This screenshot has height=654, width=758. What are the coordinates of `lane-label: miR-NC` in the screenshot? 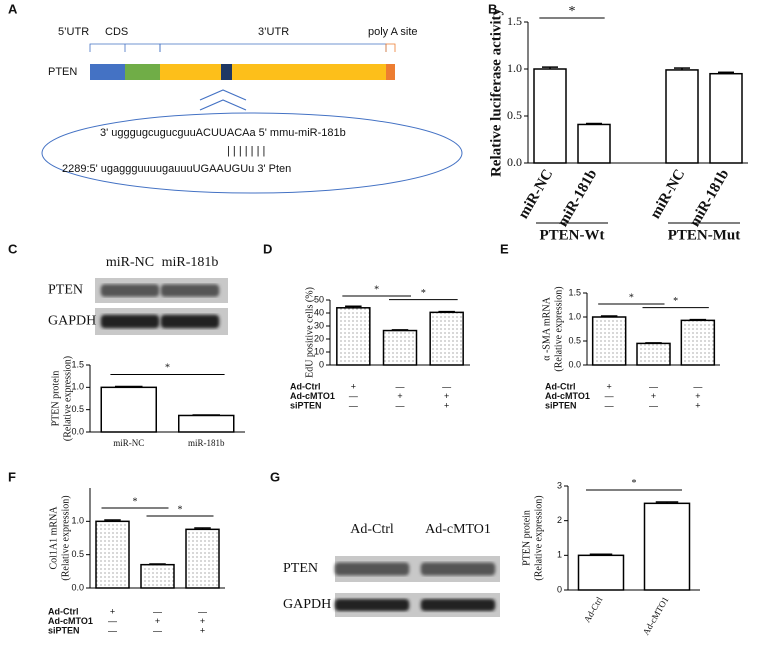 It's located at (130, 262).